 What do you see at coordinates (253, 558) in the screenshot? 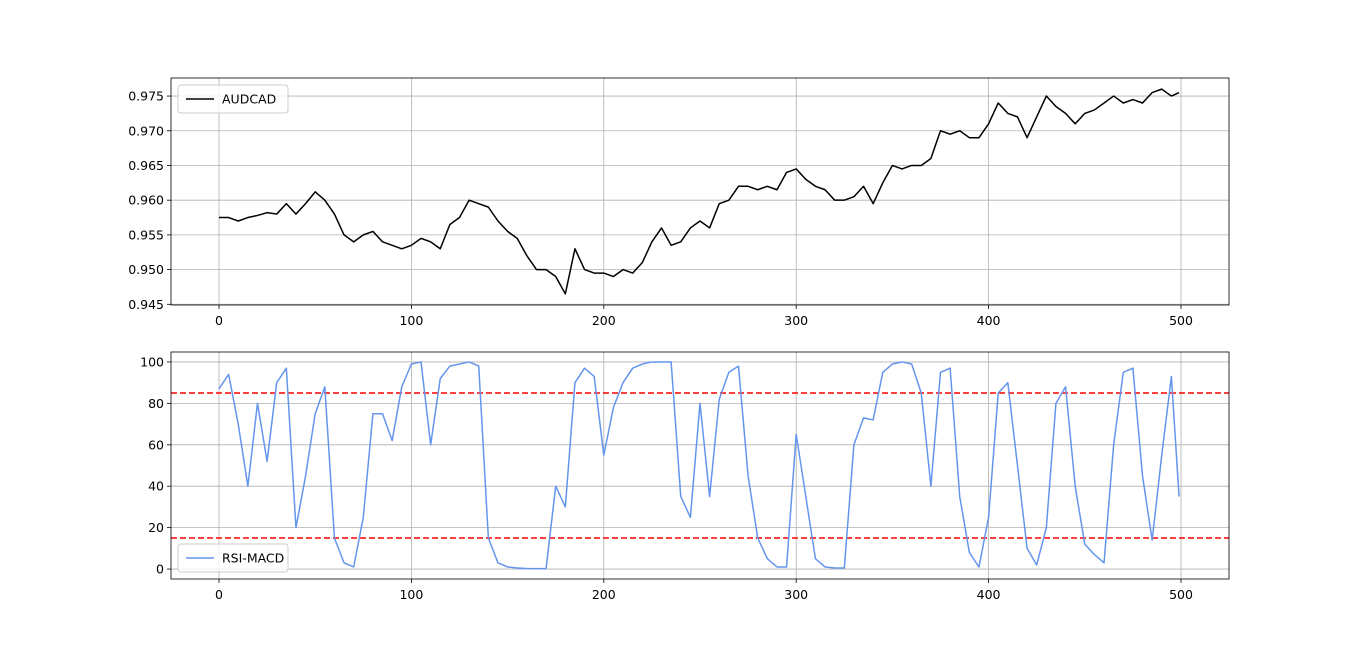
I see `legend-label: RSI-MACD` at bounding box center [253, 558].